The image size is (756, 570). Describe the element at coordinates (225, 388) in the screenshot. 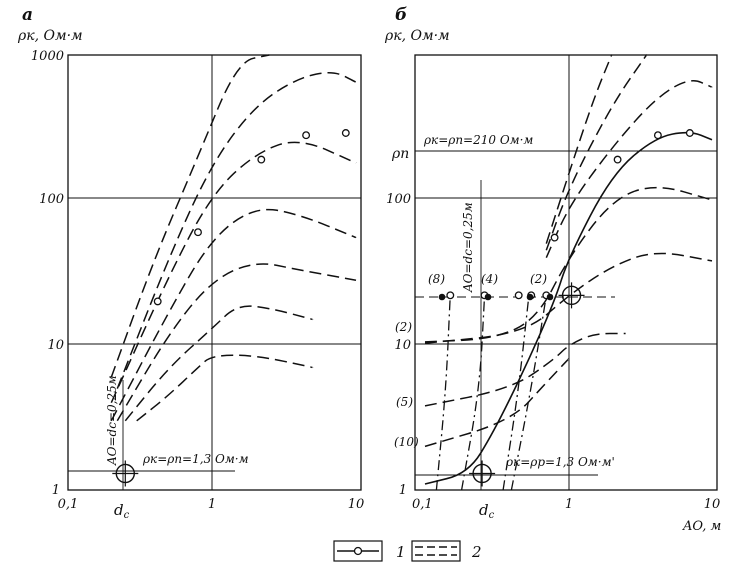

I see `panel-a-series-6-line` at that location.